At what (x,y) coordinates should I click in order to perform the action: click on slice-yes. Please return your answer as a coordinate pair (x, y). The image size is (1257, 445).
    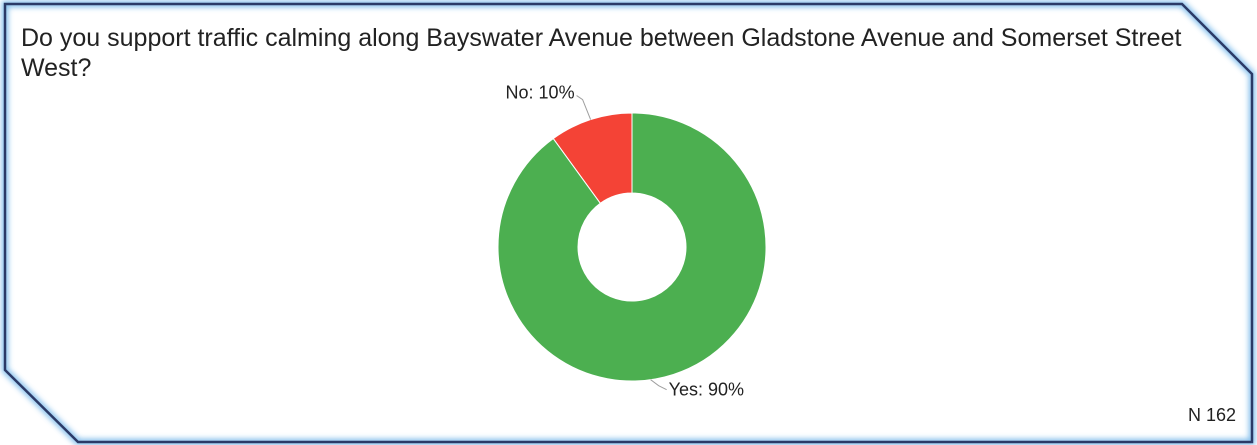
    Looking at the image, I should click on (632, 247).